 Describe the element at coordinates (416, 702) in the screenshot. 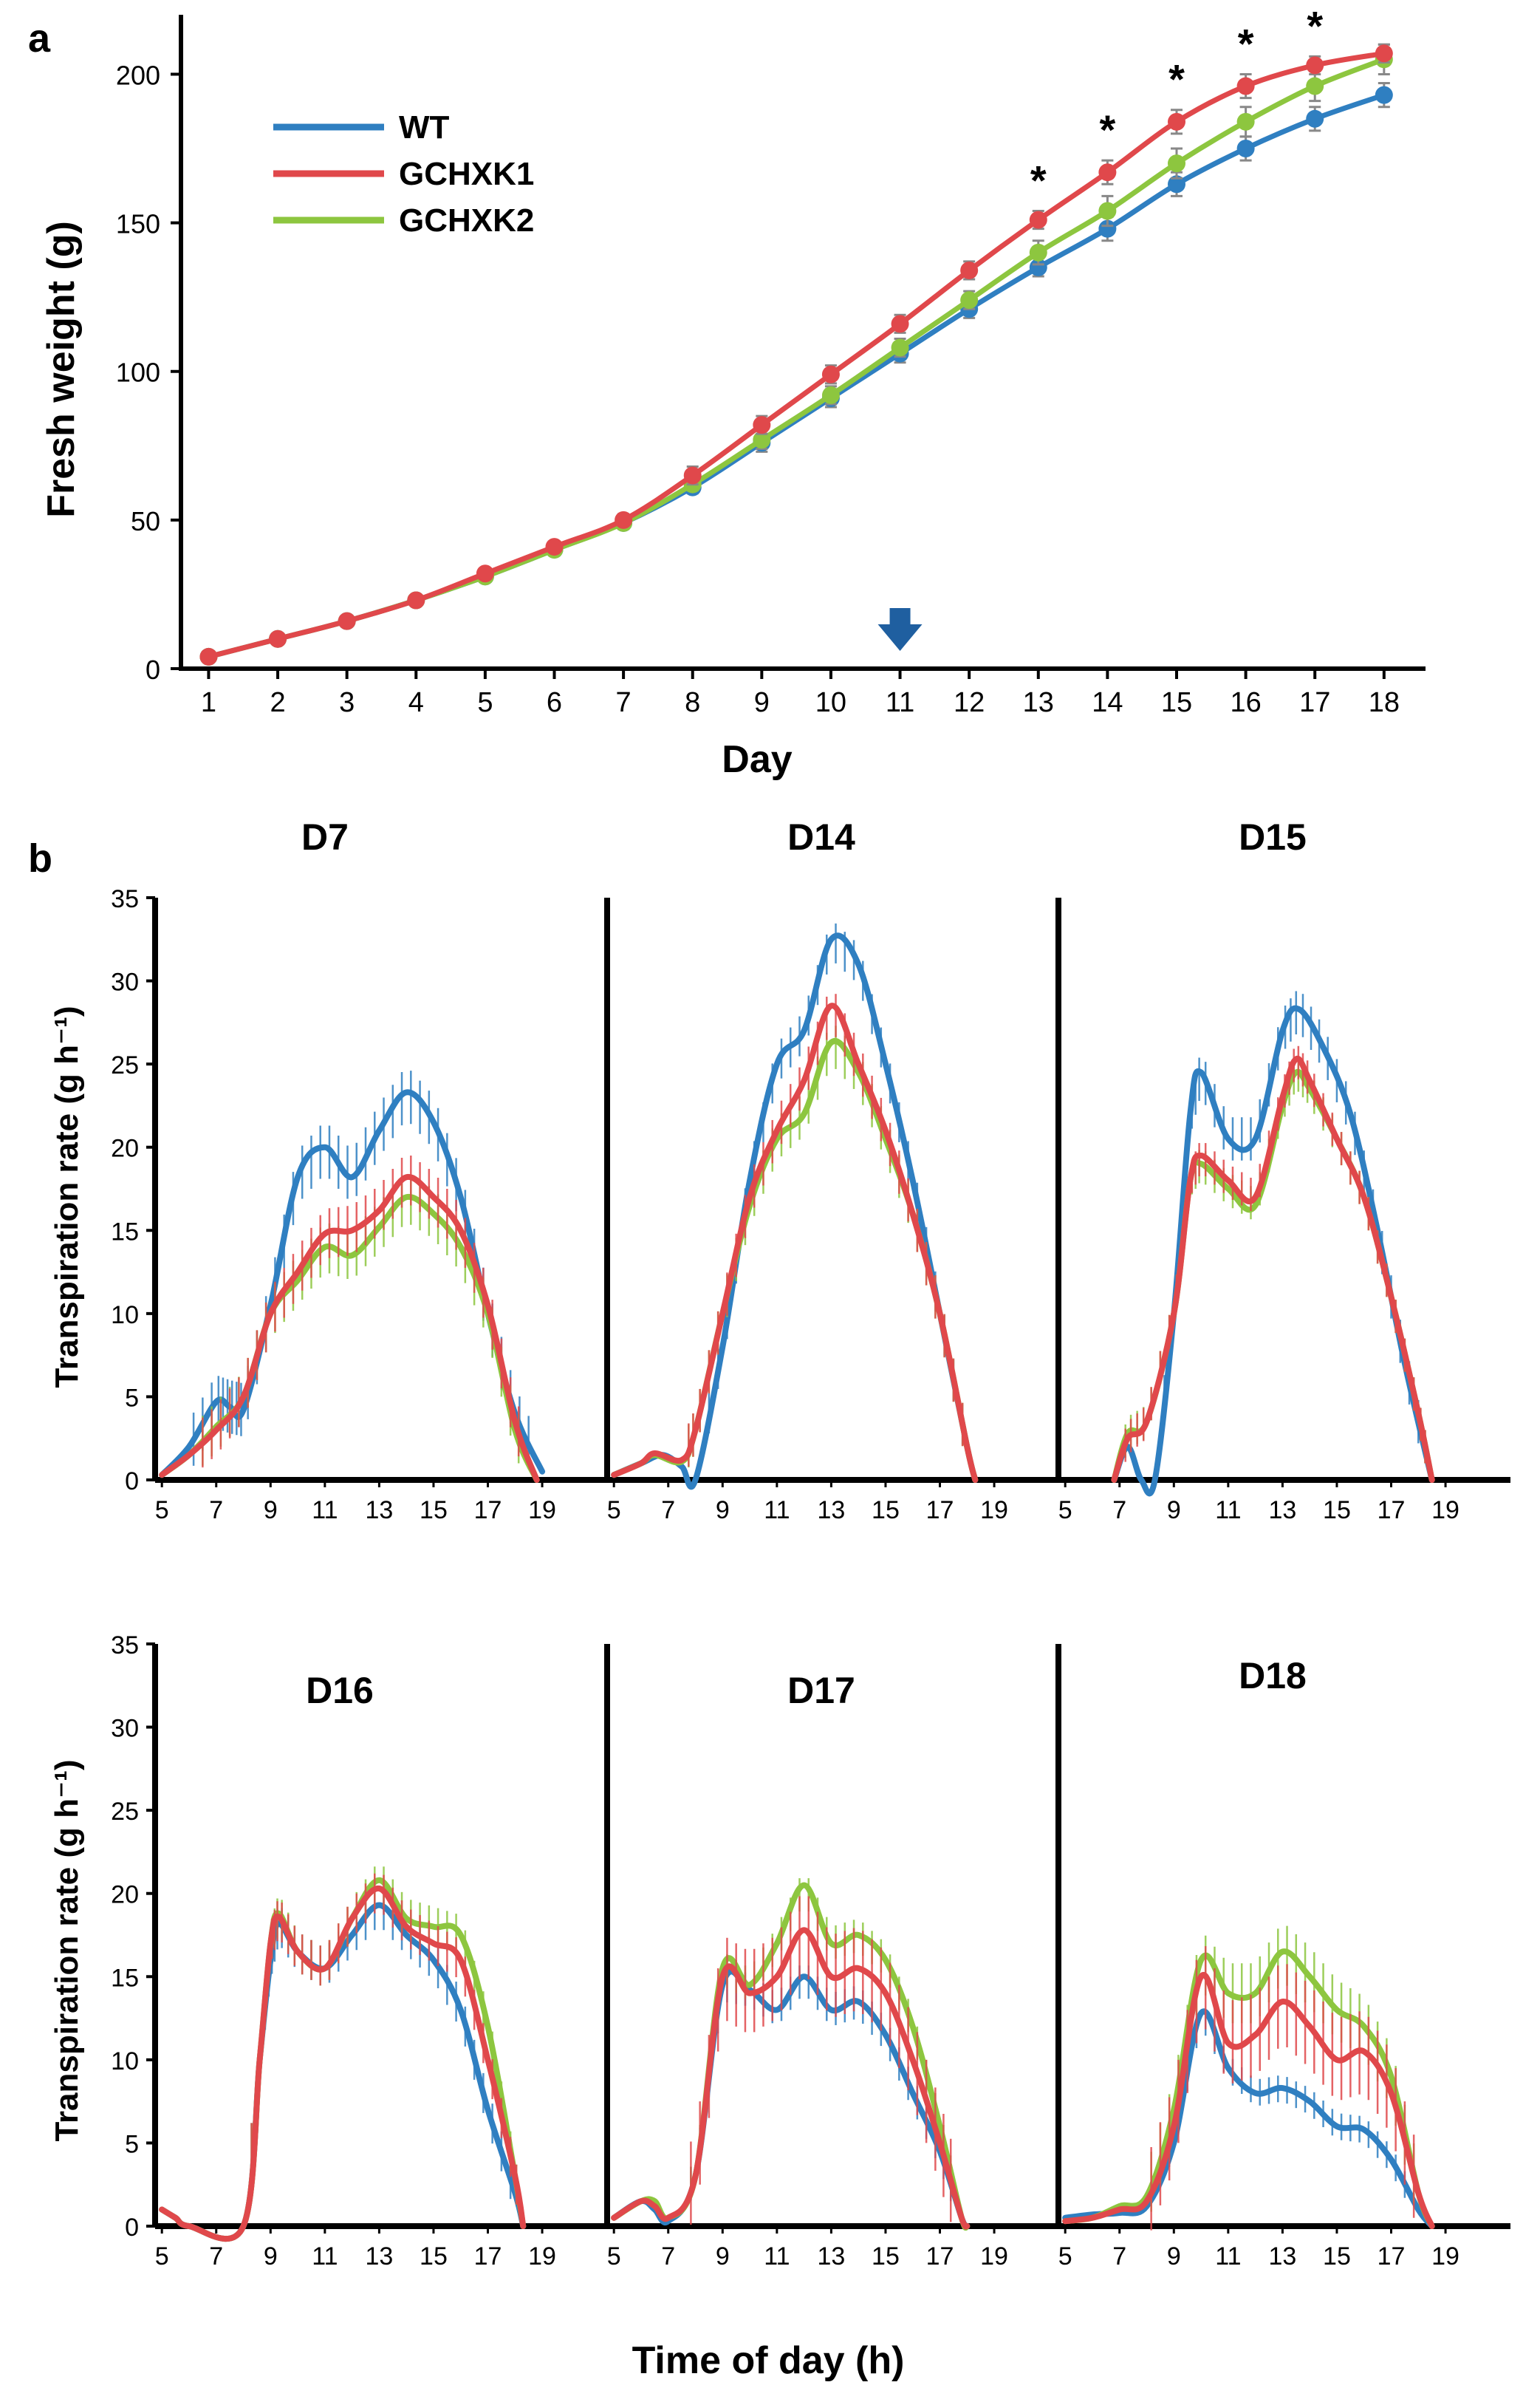

I see `x-tick-label: 4` at that location.